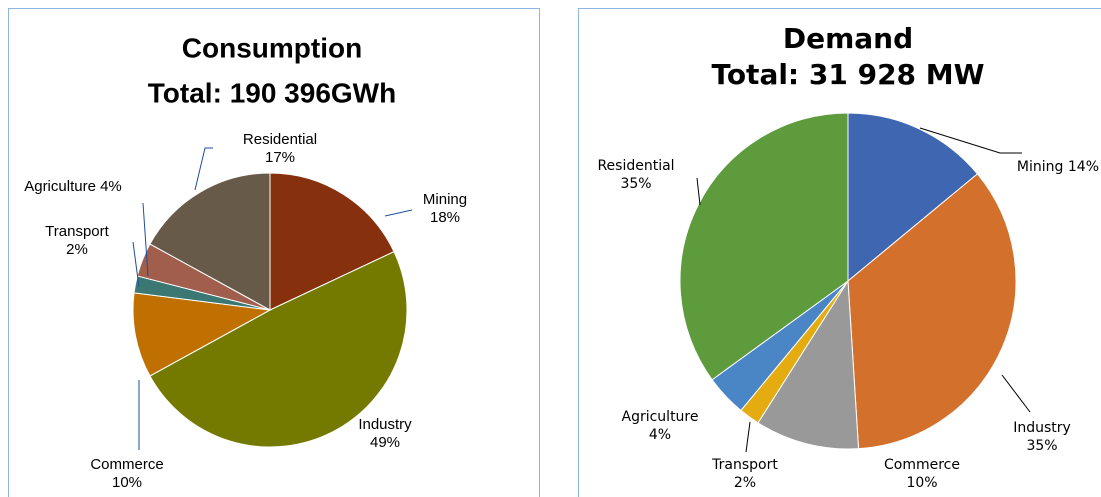 Image resolution: width=1101 pixels, height=497 pixels. Describe the element at coordinates (280, 157) in the screenshot. I see `label-value: 17%` at that location.